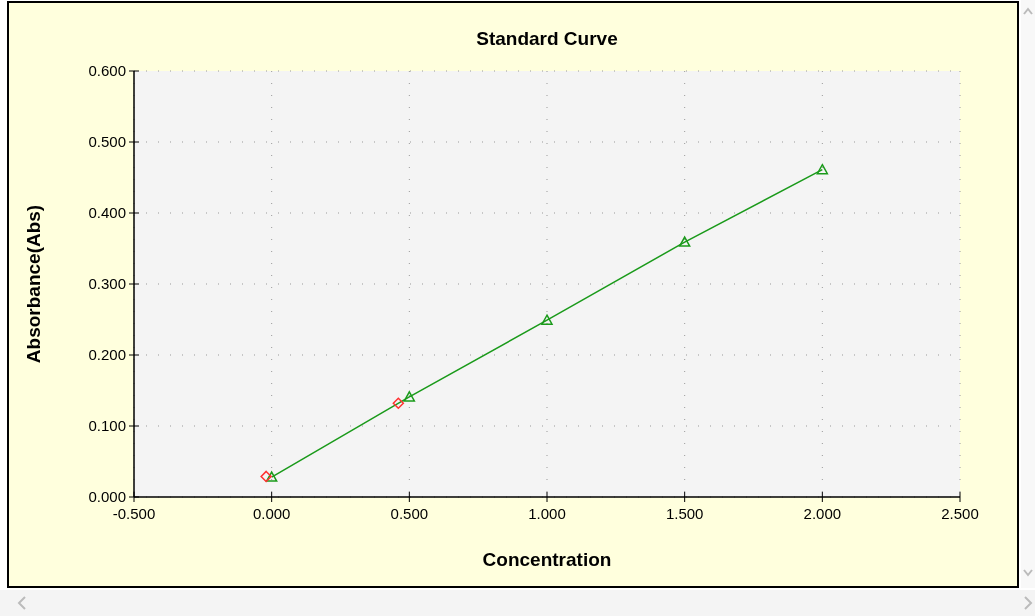  Describe the element at coordinates (107, 425) in the screenshot. I see `y-tick-label: 0.100` at that location.